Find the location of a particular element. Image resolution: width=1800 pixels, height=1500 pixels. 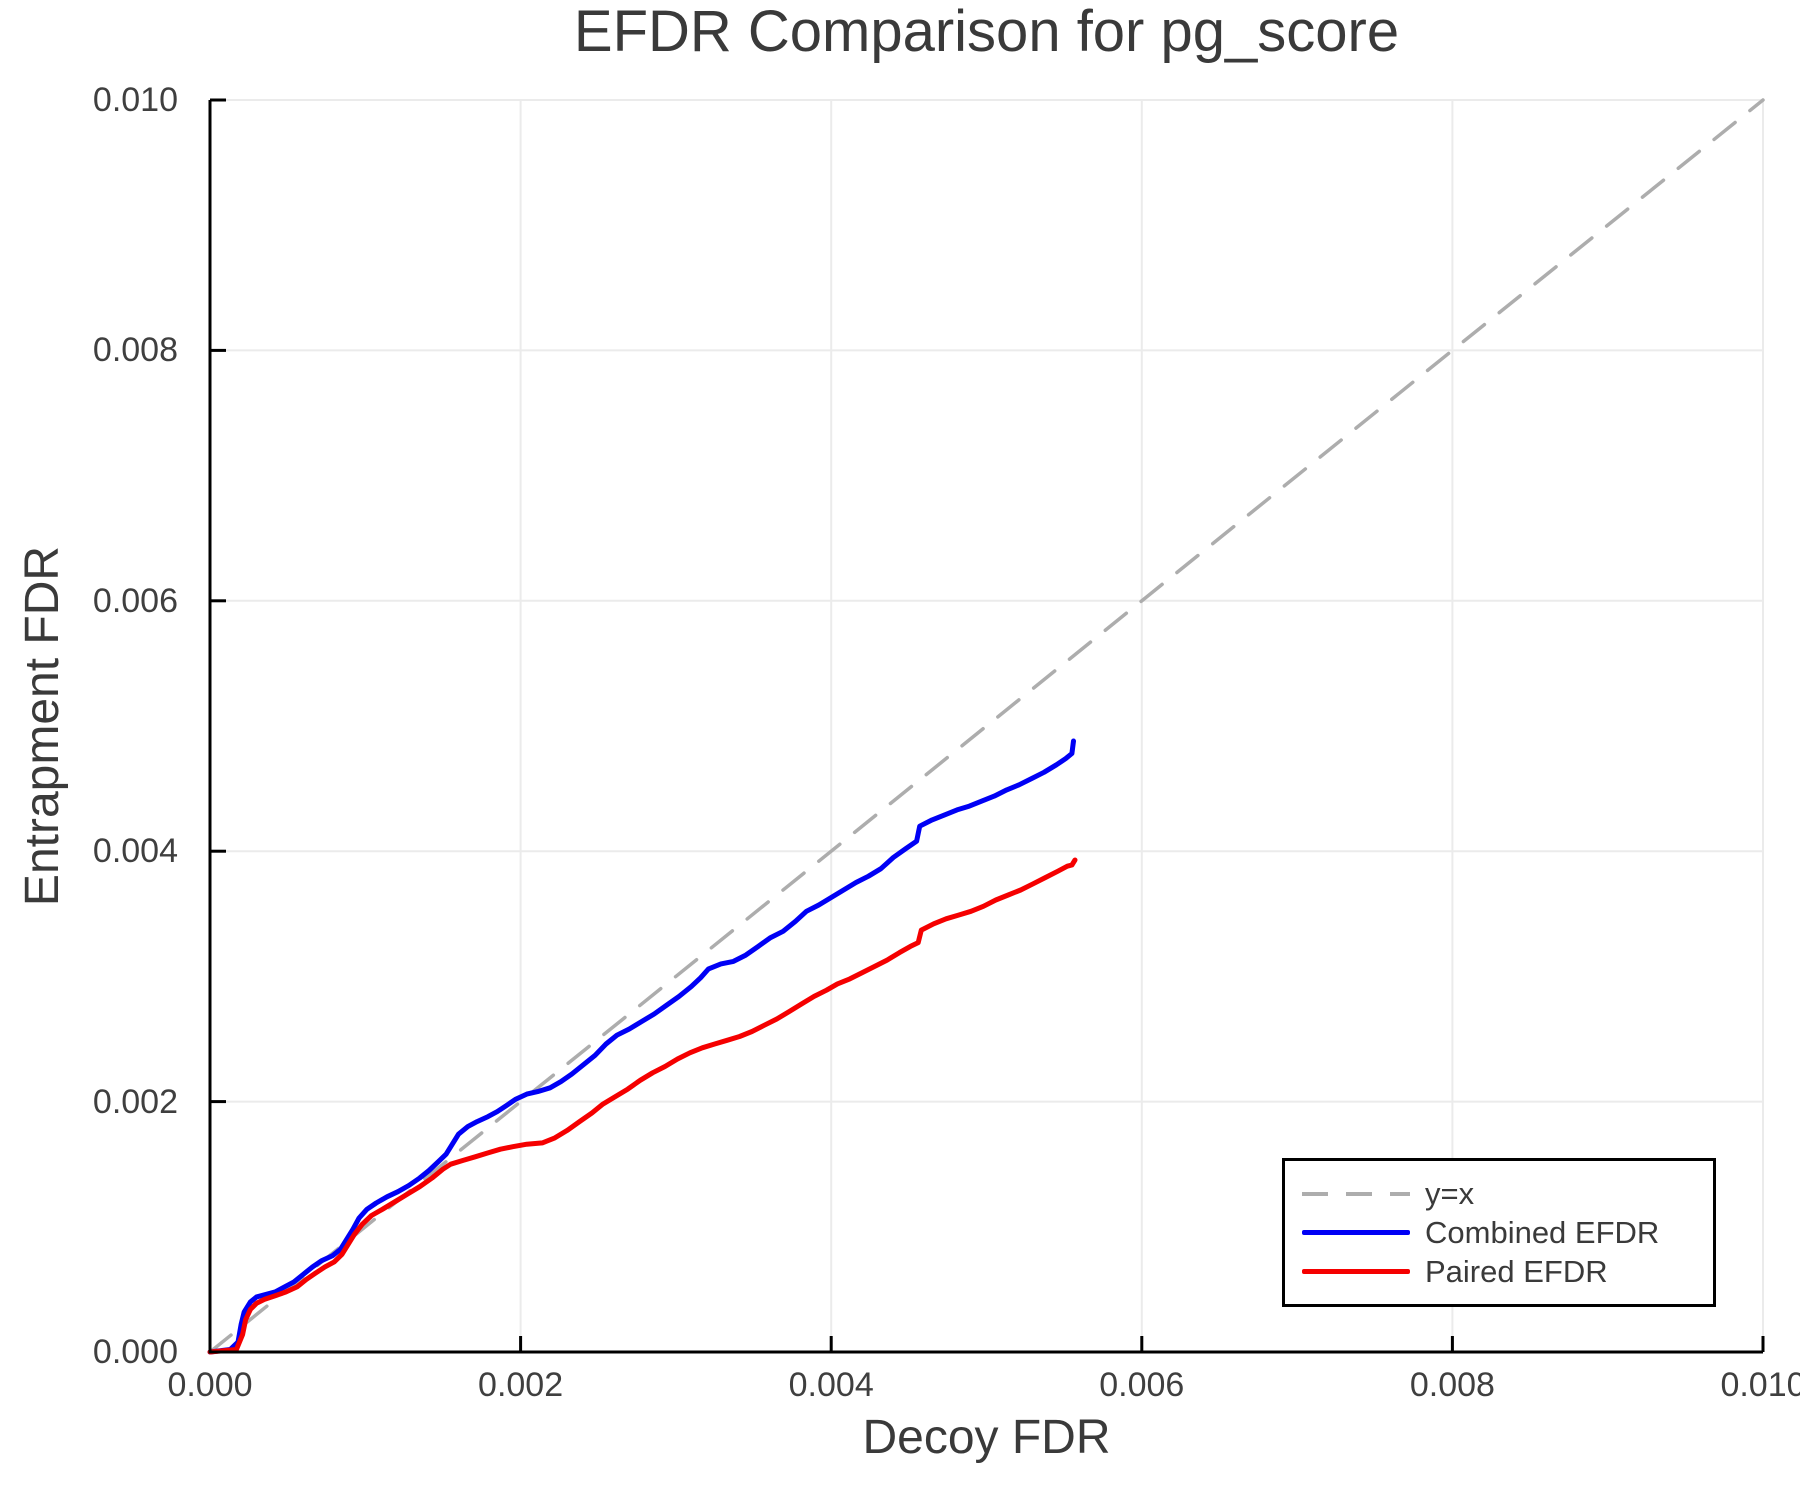

identity-line-sample is located at coordinates (1356, 1193).